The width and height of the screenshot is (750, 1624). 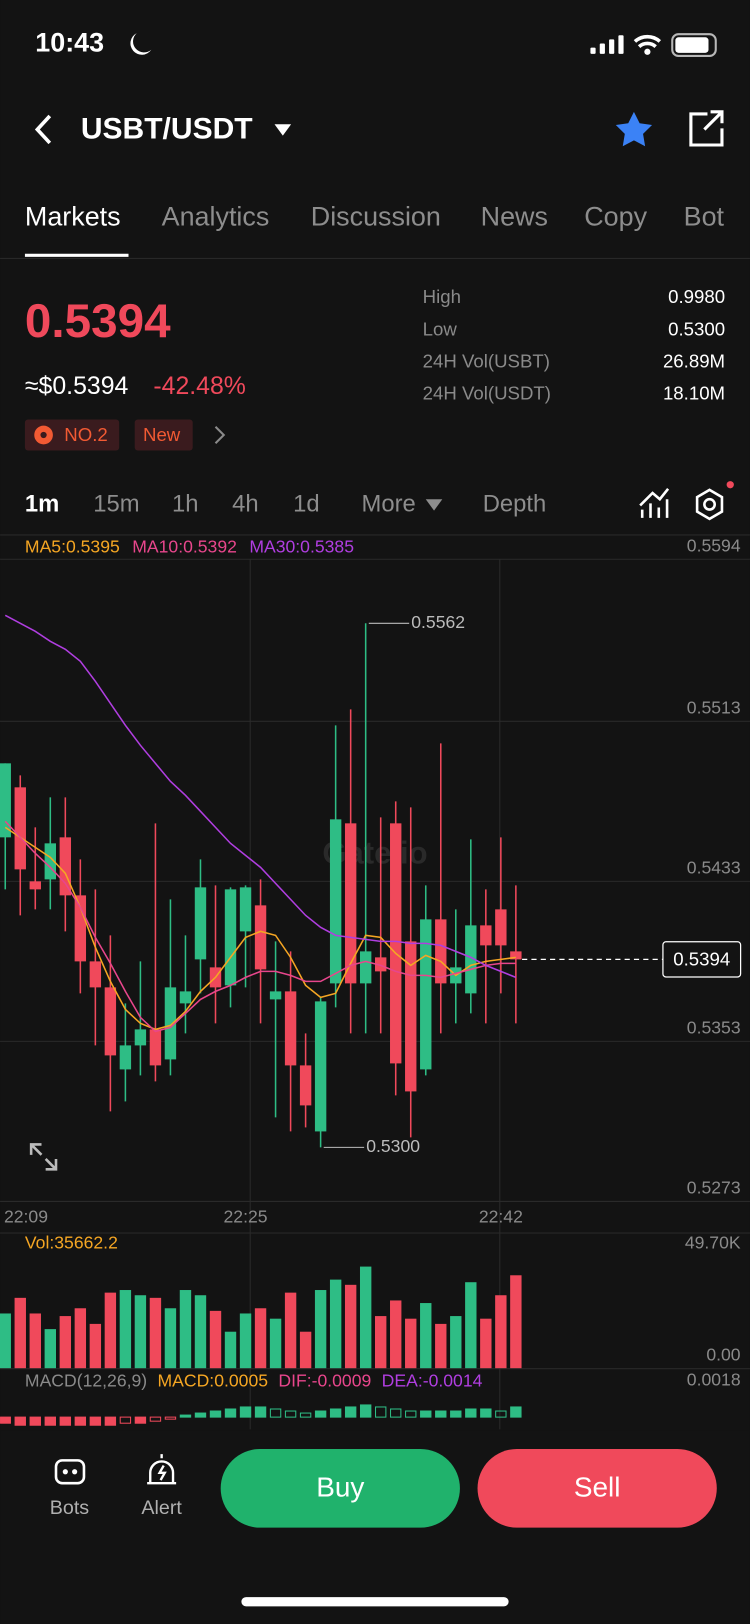 I want to click on tab: Copy, so click(x=615, y=217).